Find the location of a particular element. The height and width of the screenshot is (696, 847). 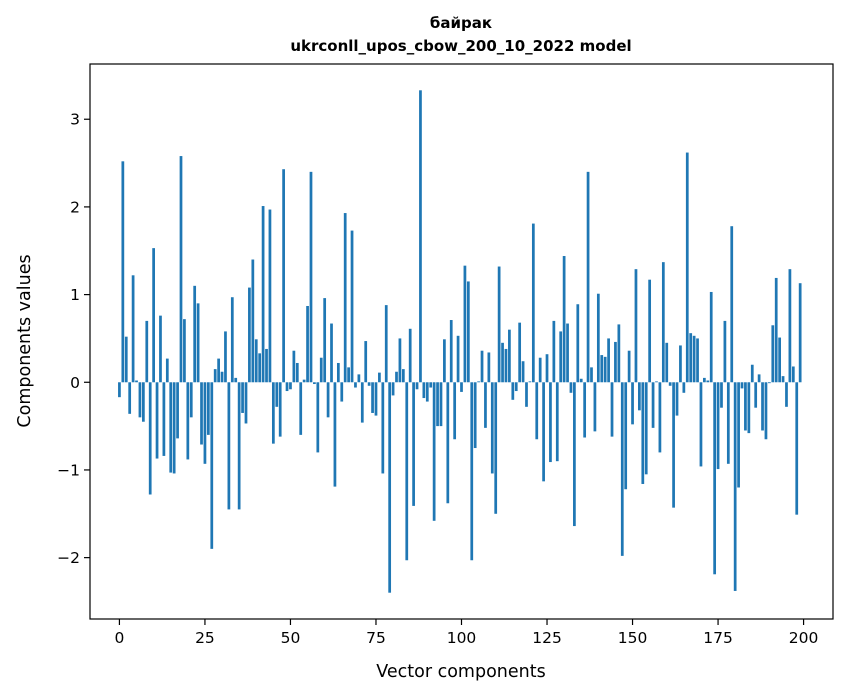

x-tick-label: 125 is located at coordinates (547, 638).